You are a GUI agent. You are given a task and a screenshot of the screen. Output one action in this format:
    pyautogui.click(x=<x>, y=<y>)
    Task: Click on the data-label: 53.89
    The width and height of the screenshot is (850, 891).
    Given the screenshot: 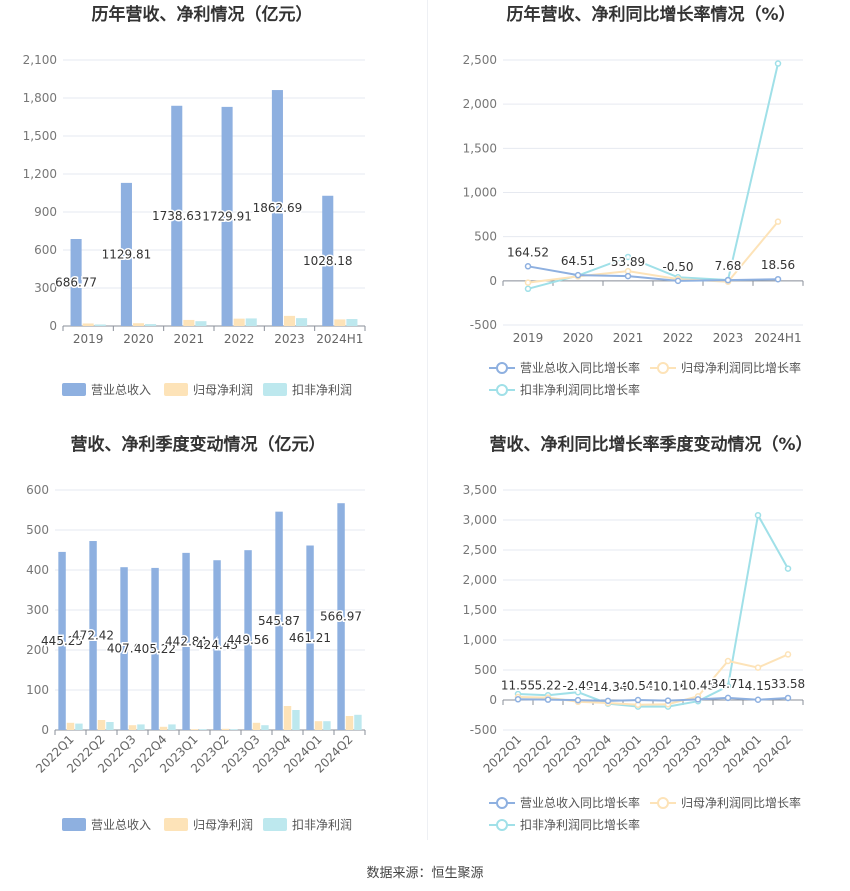 What is the action you would take?
    pyautogui.click(x=628, y=262)
    